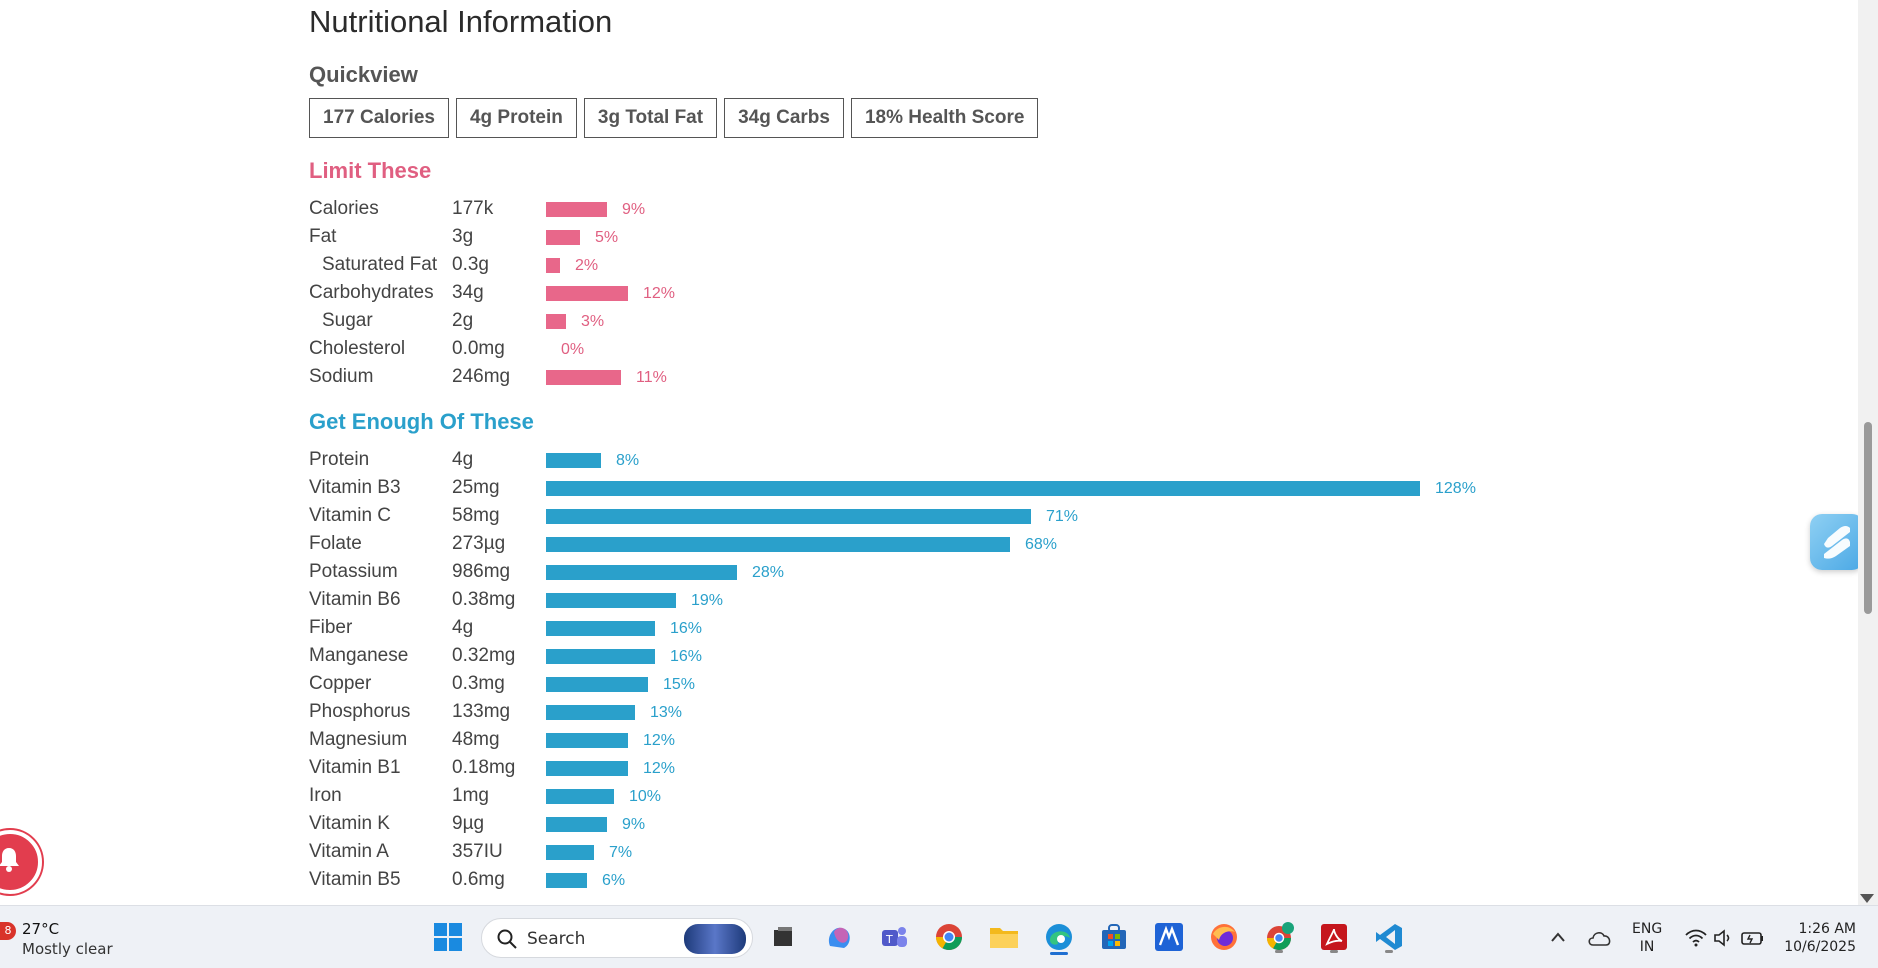 The image size is (1878, 968). I want to click on nutrient-amount: 0.32mg, so click(484, 655).